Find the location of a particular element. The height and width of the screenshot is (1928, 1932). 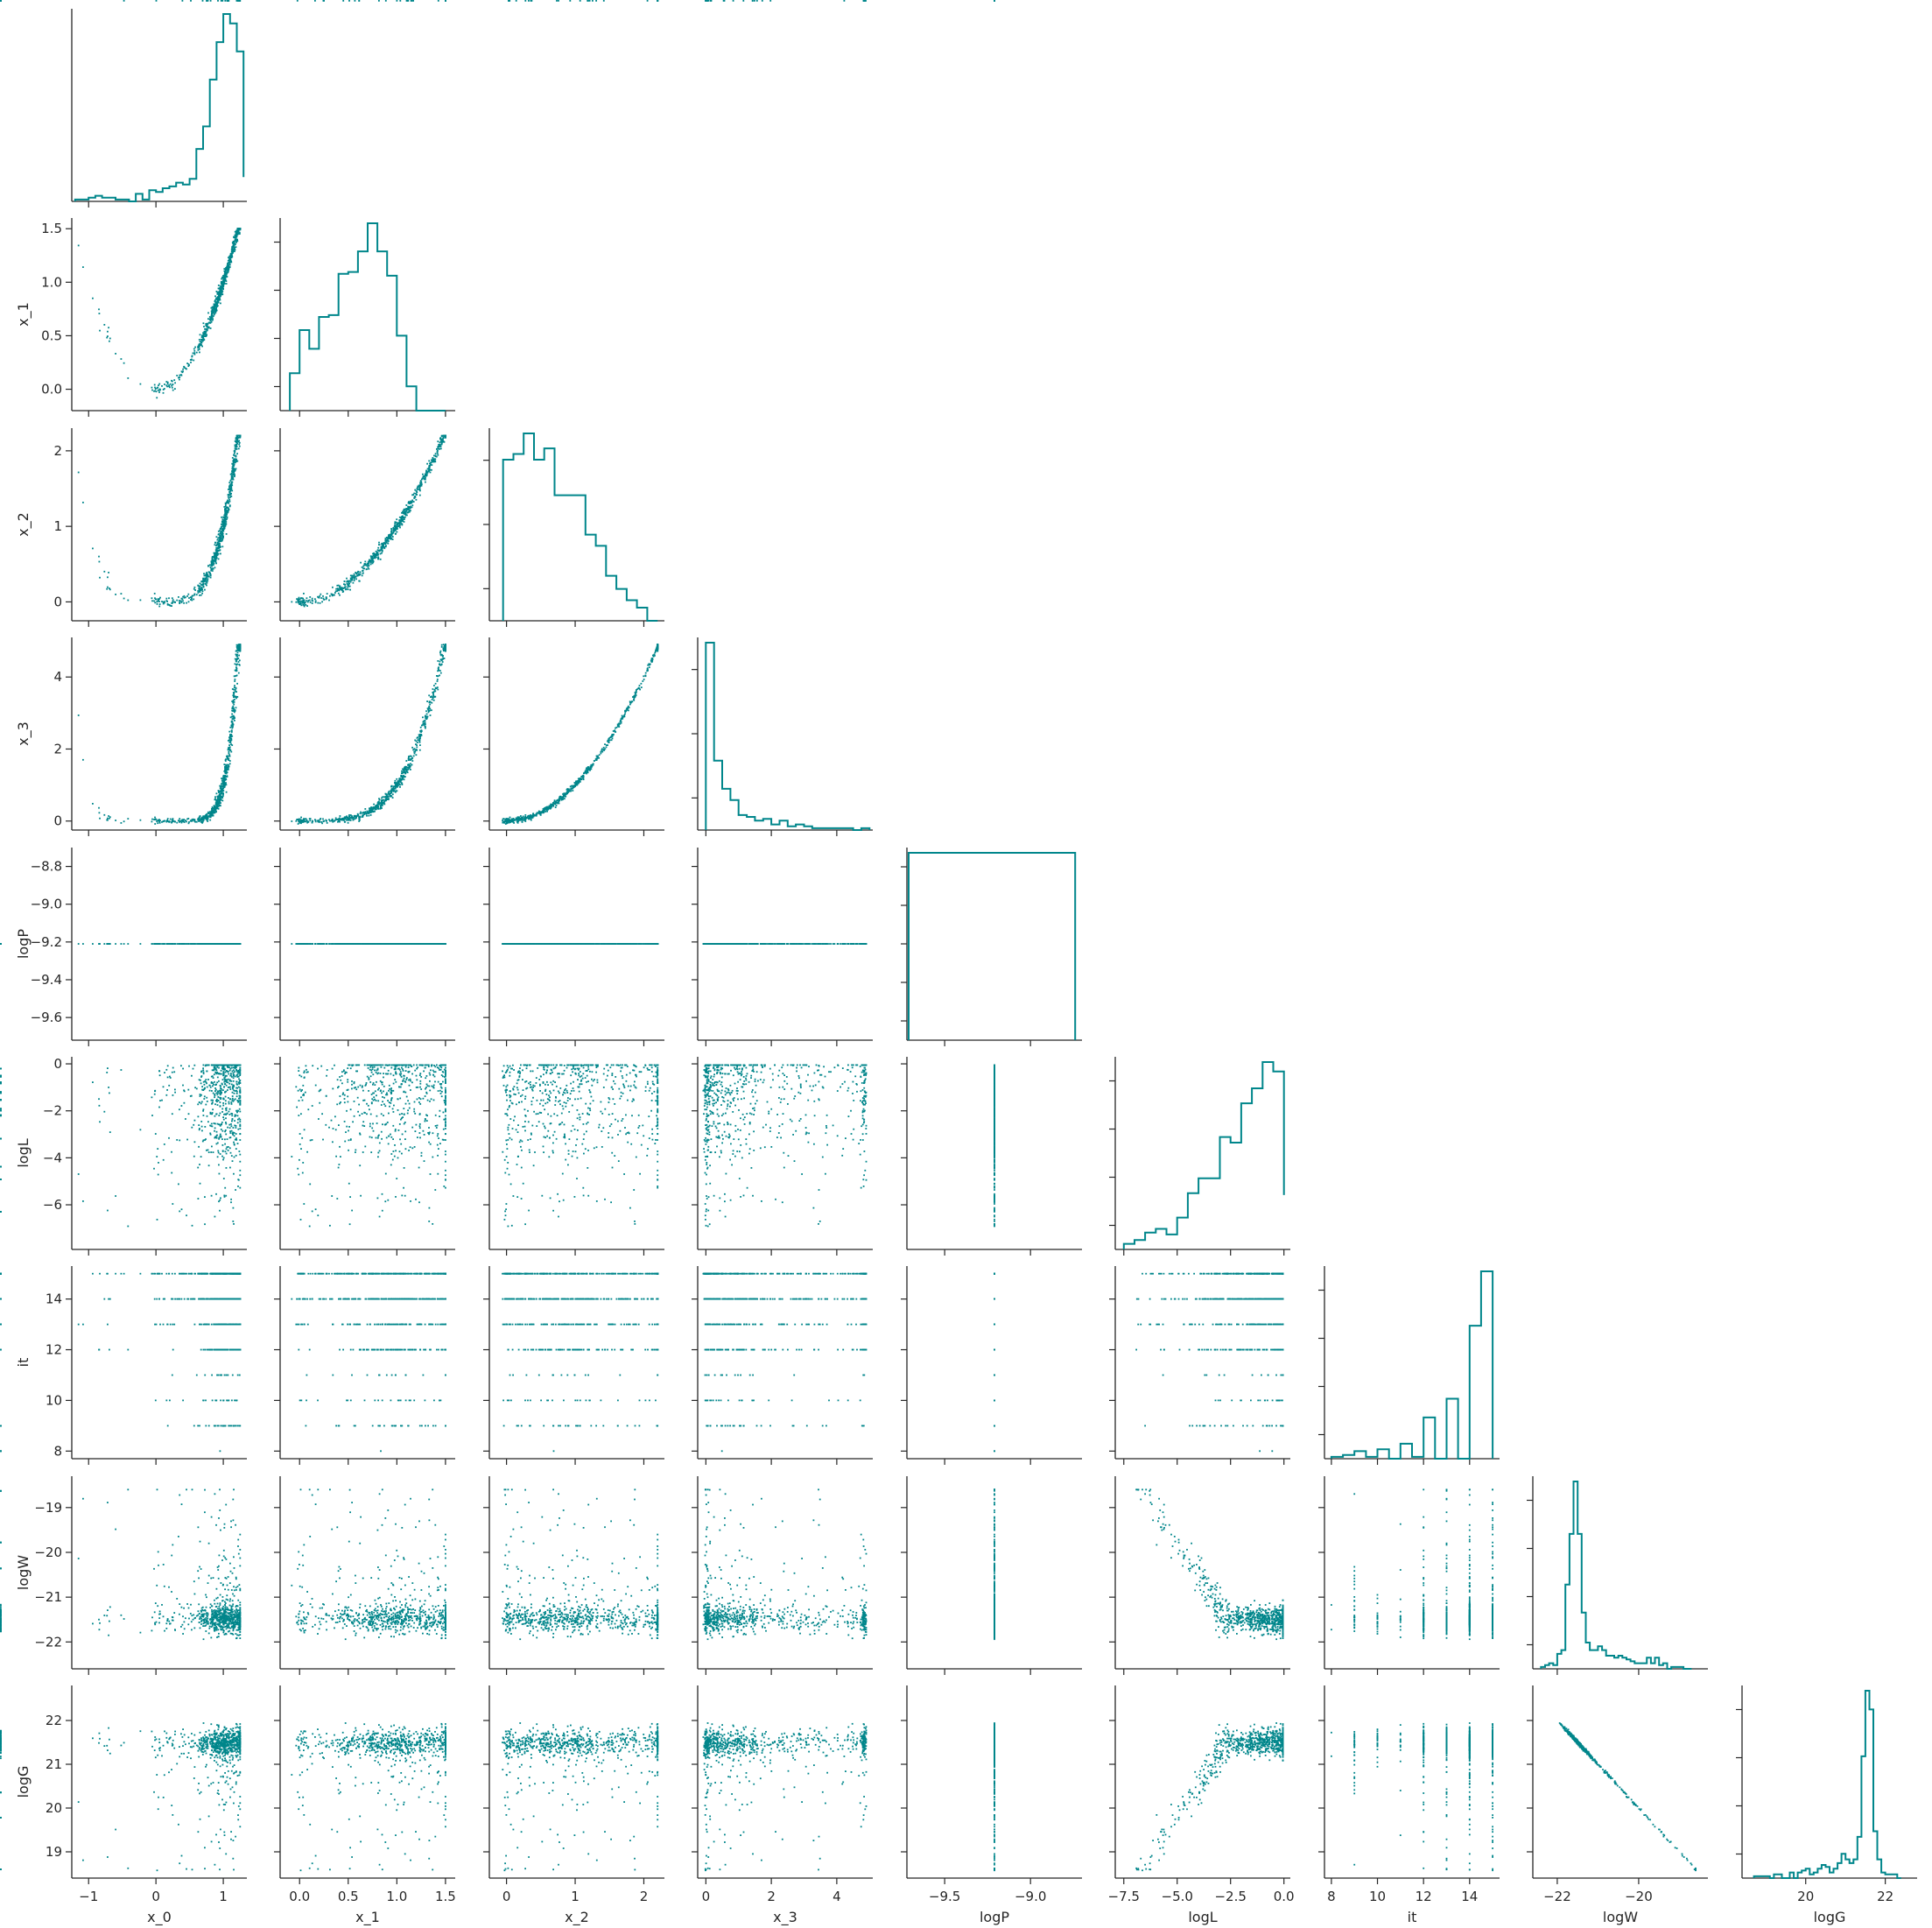

y-tick-label: 1.5 is located at coordinates (52, 229).